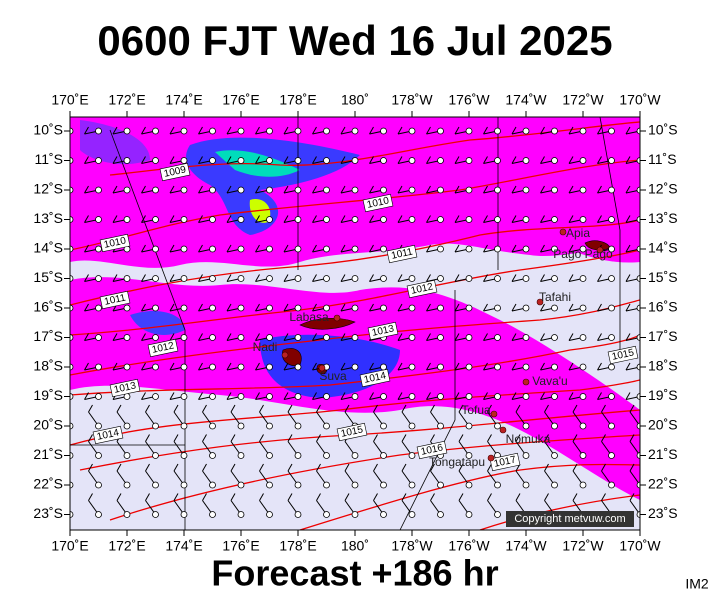  Describe the element at coordinates (48, 248) in the screenshot. I see `lat-label: 14˚S` at that location.